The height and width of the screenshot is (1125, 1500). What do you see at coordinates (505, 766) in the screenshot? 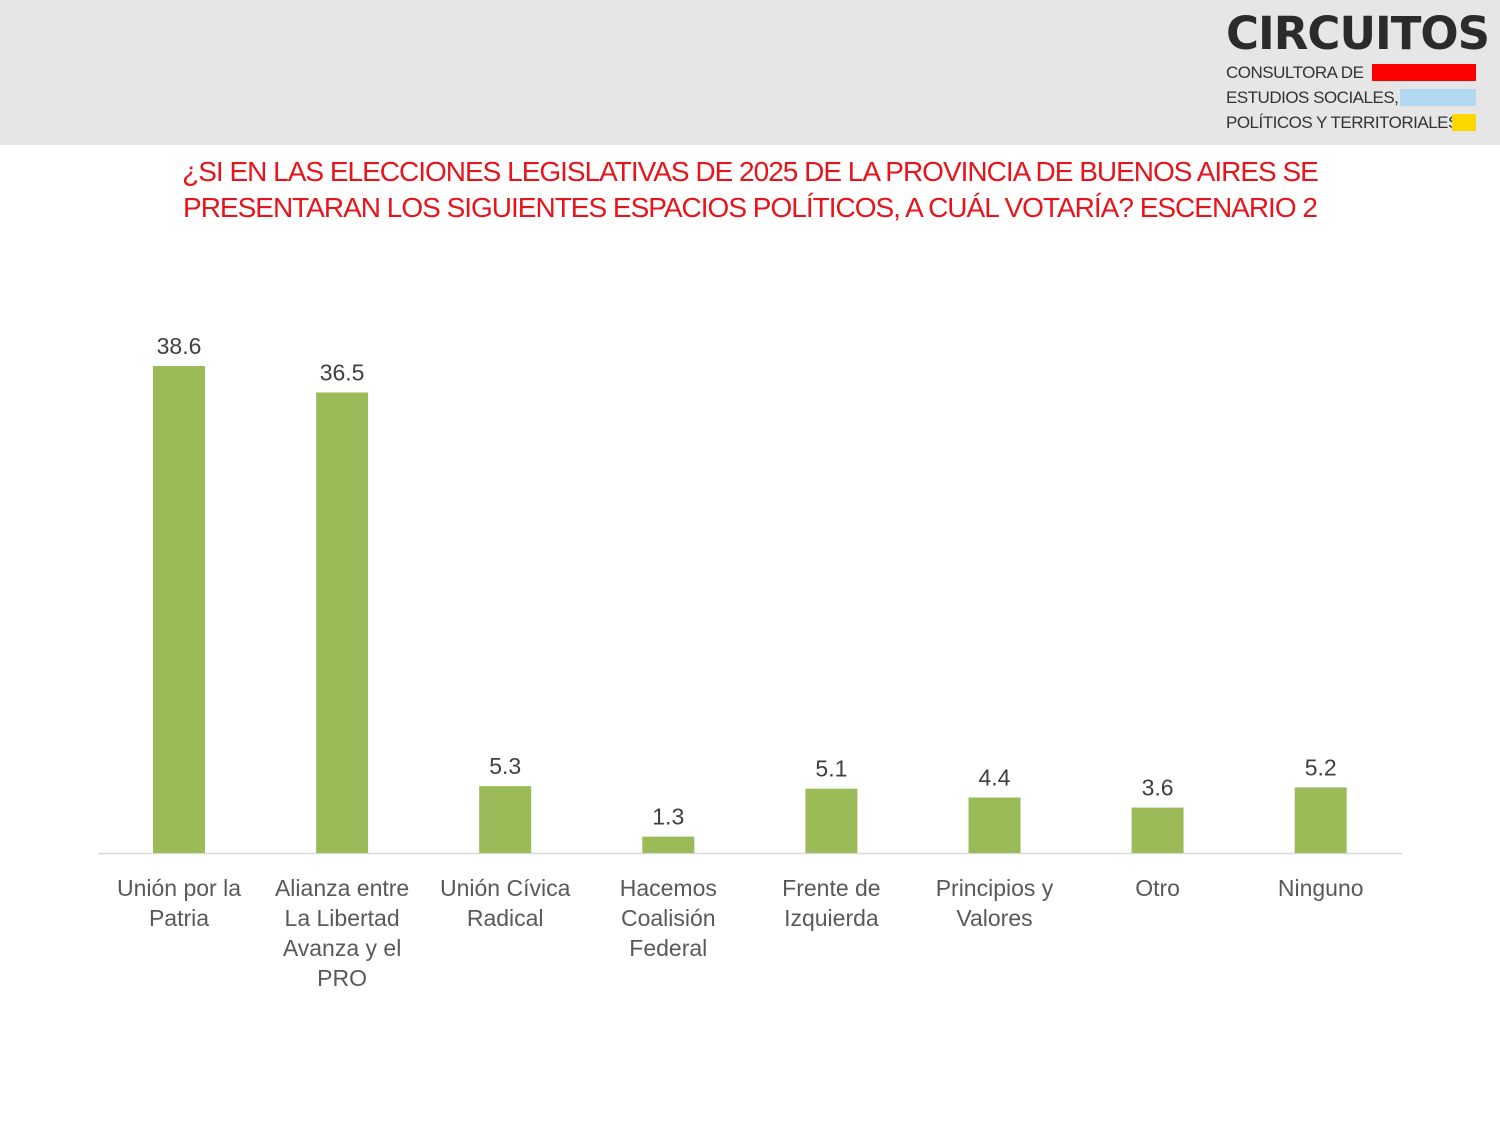
I see `data-label: 5.3` at bounding box center [505, 766].